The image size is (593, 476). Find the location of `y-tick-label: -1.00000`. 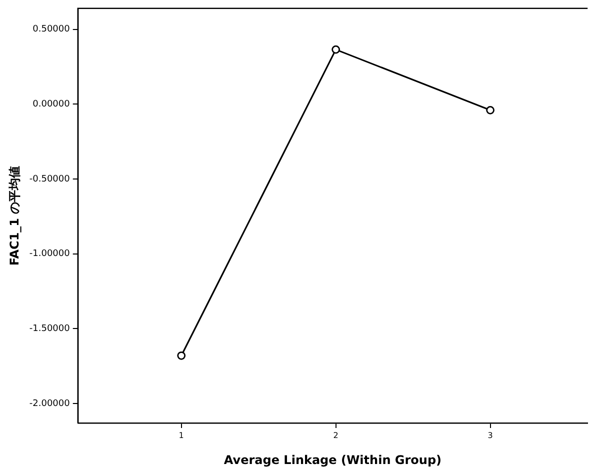

y-tick-label: -1.00000 is located at coordinates (49, 254).